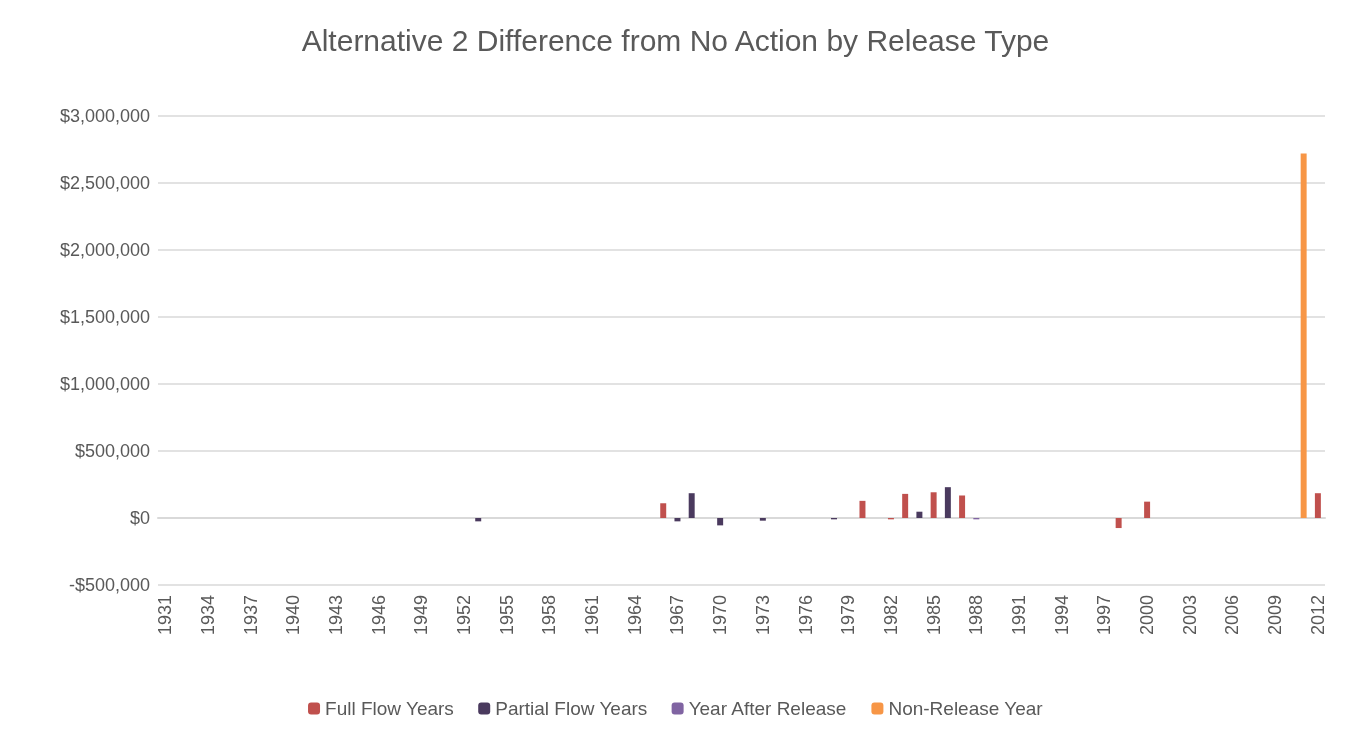 The image size is (1351, 743). I want to click on y-tick-label: $2,500,000, so click(104, 183).